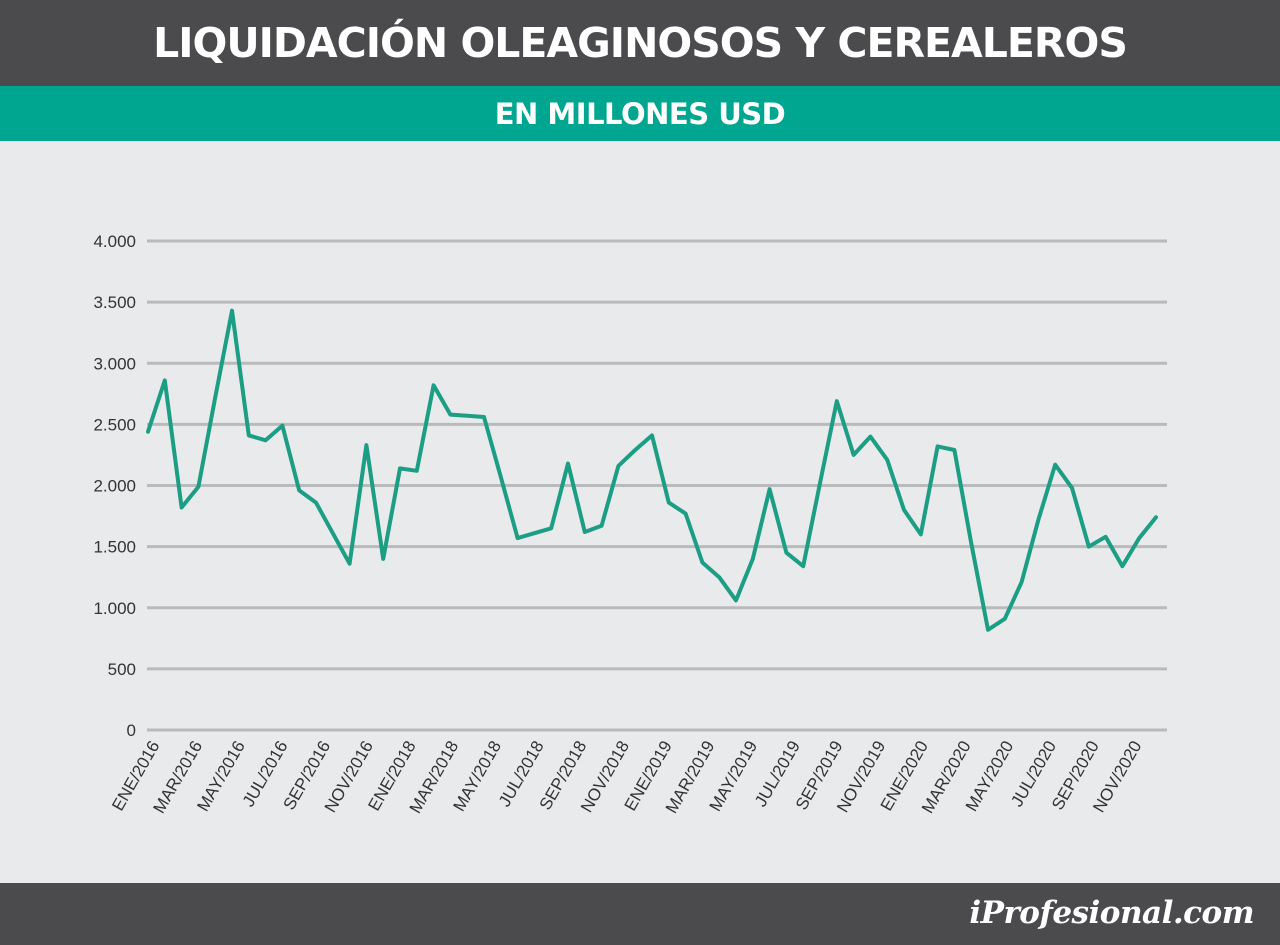 The width and height of the screenshot is (1280, 945). I want to click on y-axis-ticks: 0 500 1.000 1.500 2.000 2.500 3.000 3.500 4.000, so click(114, 486).